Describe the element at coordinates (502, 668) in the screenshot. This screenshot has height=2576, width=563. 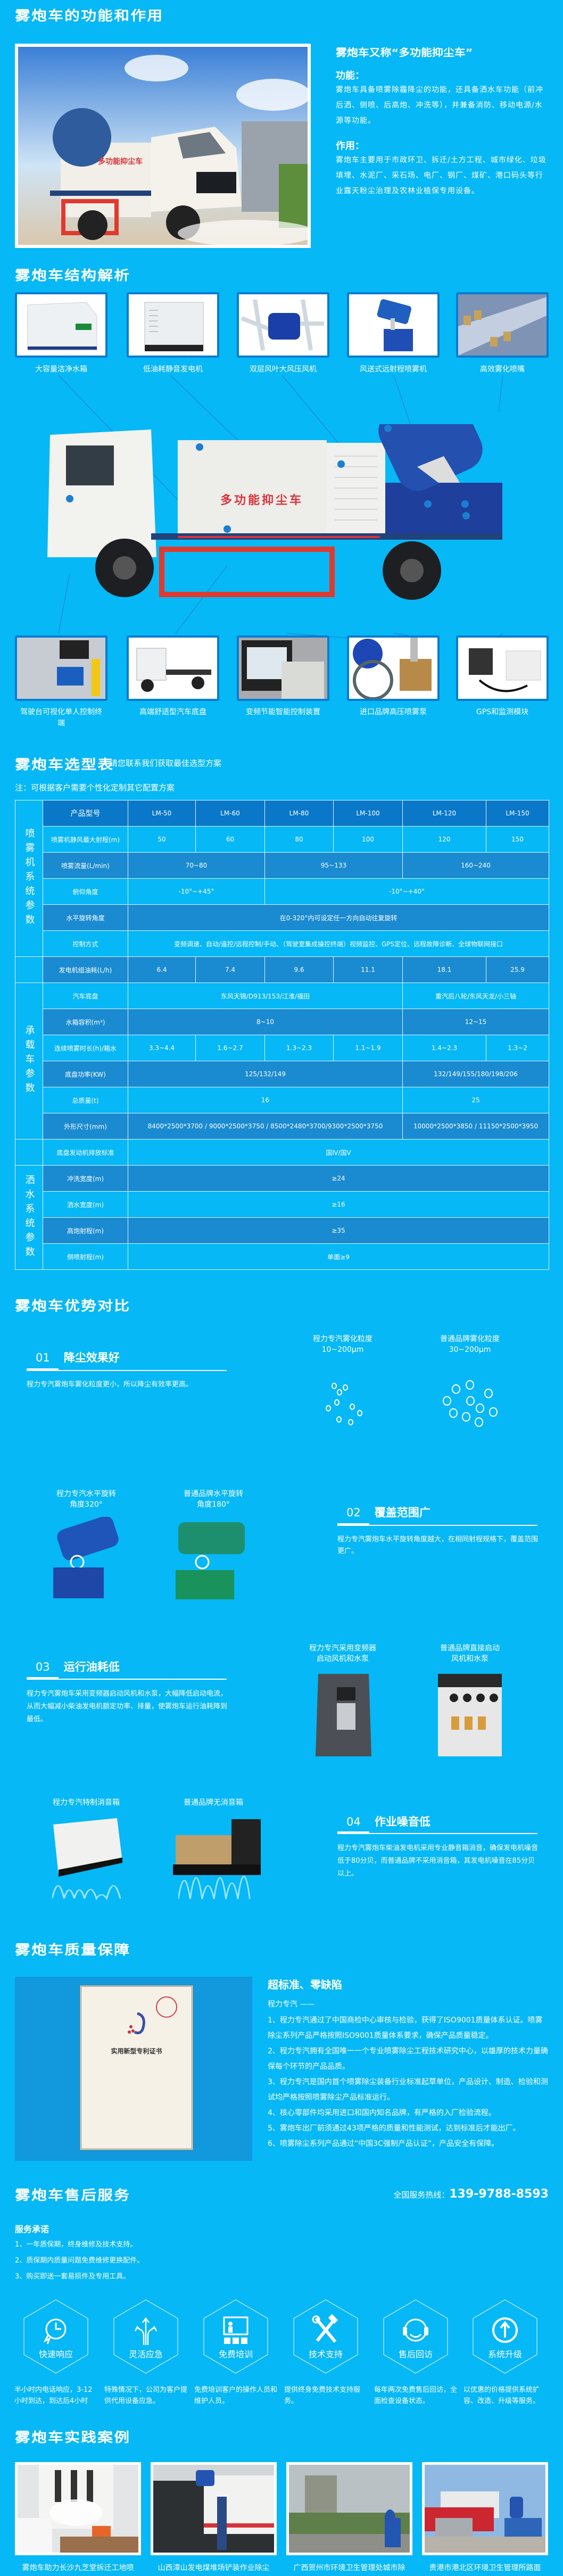
I see `part-gps-module-image` at that location.